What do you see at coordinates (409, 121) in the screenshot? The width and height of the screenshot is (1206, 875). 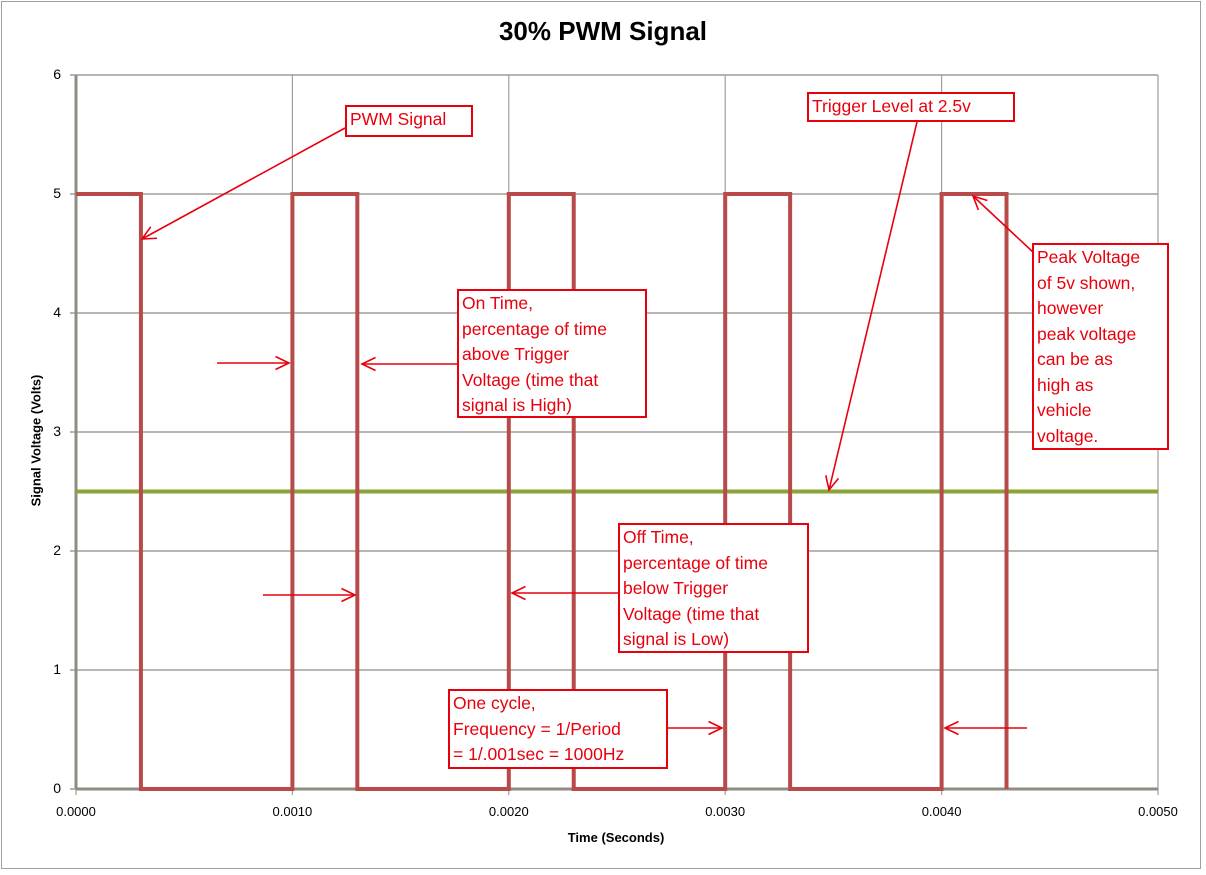 I see `annotation-pwm-signal: PWM Signal` at bounding box center [409, 121].